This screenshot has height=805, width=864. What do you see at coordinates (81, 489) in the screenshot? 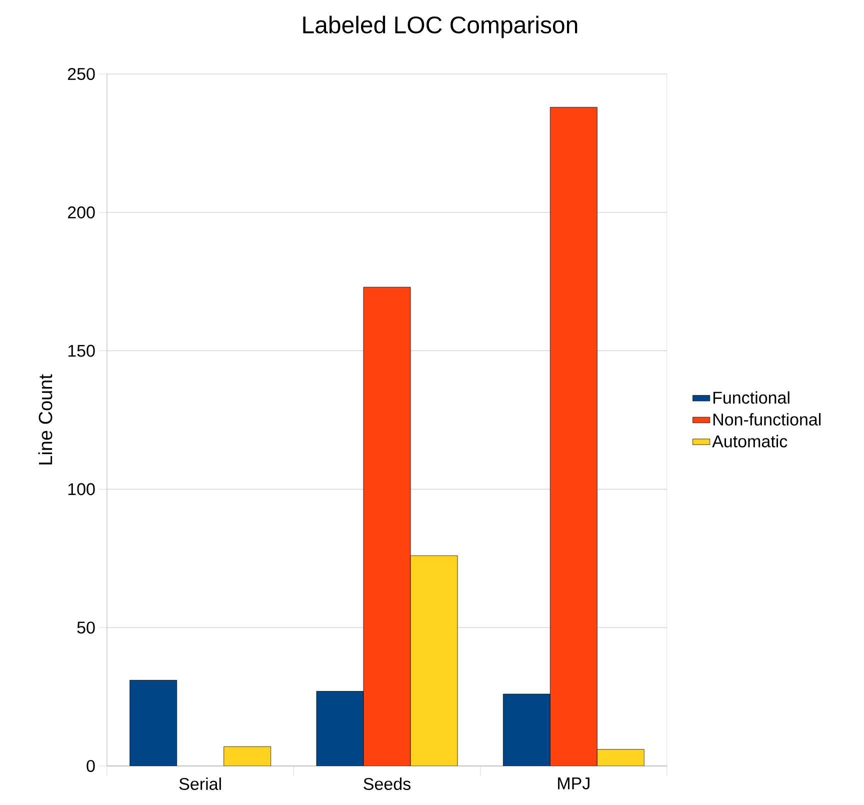
I see `y-tick-label: 100` at bounding box center [81, 489].